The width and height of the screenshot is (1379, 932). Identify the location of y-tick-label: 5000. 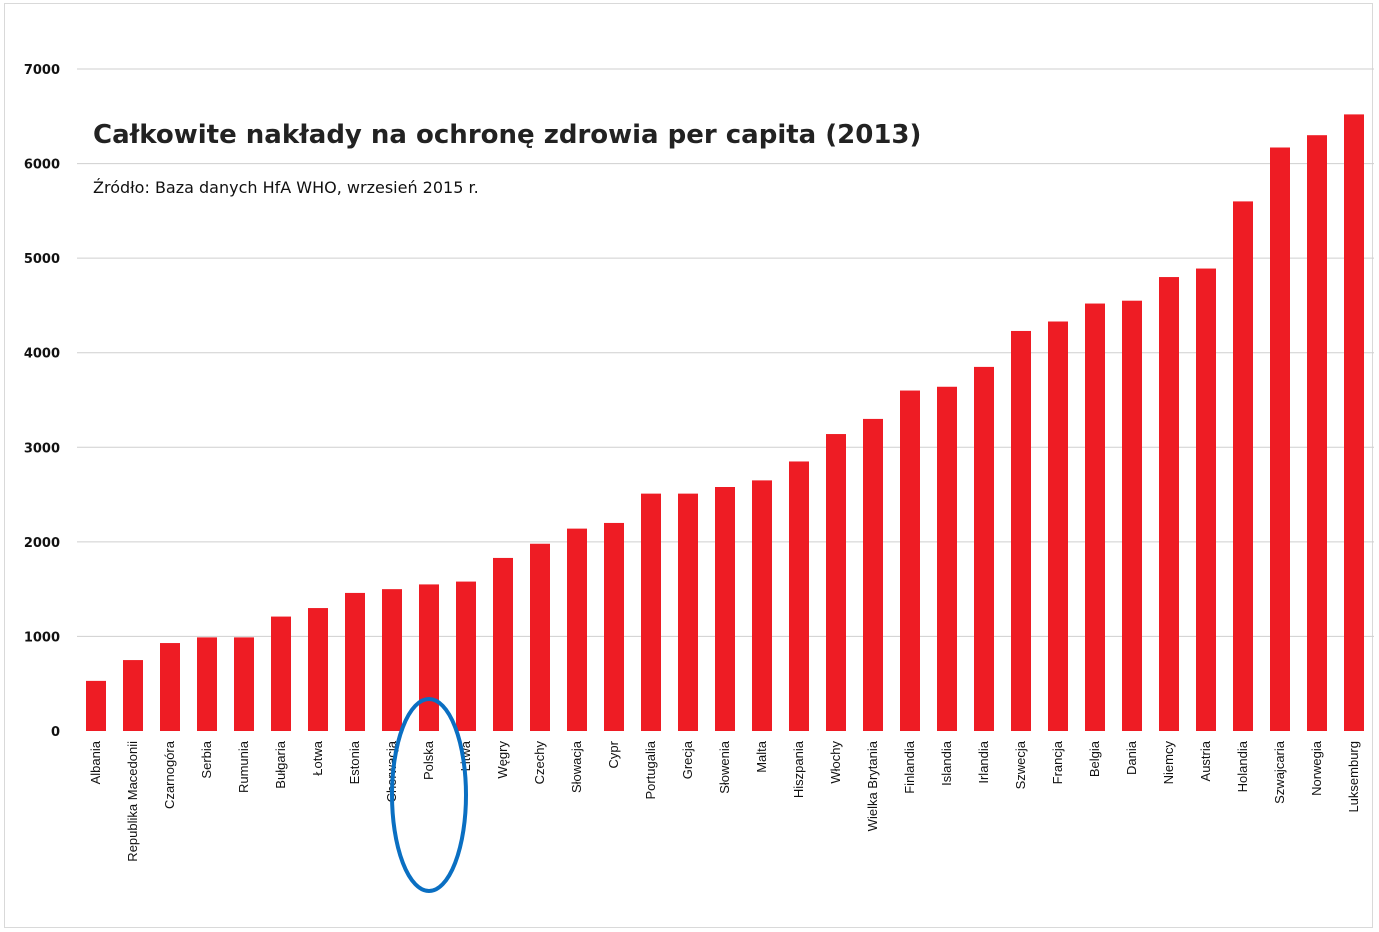
(42, 259).